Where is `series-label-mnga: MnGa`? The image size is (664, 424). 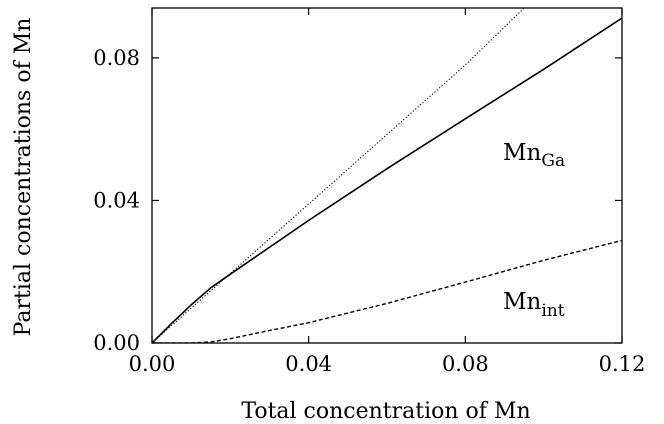 series-label-mnga: MnGa is located at coordinates (534, 155).